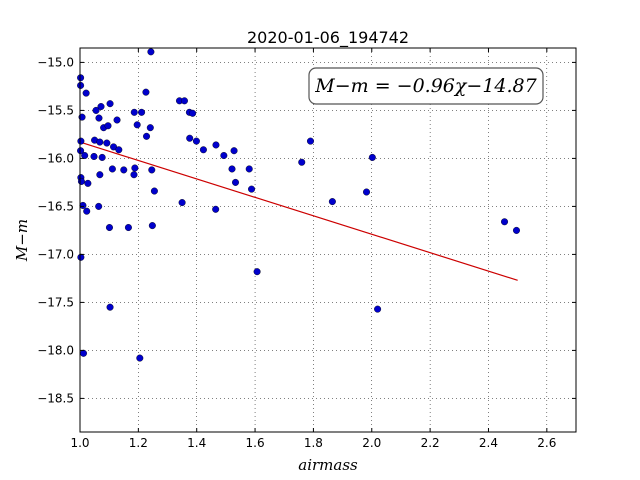 This screenshot has height=480, width=640. I want to click on x-tick-label: 1.8, so click(313, 443).